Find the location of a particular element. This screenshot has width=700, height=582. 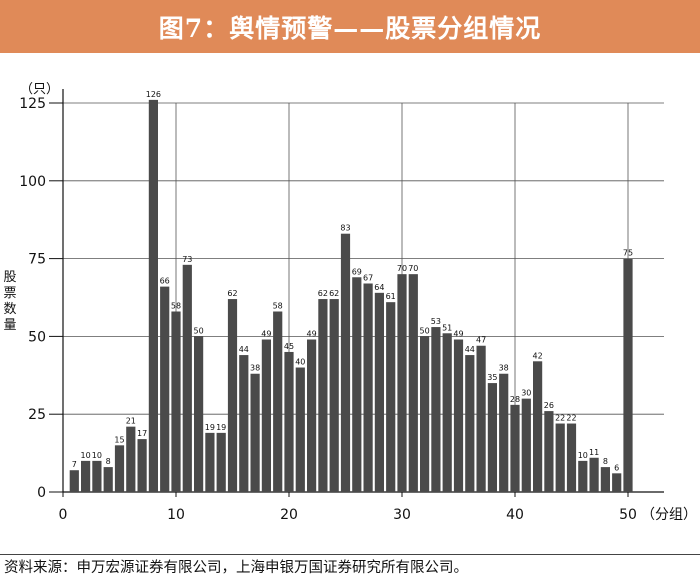

data-label: 19 is located at coordinates (221, 427).